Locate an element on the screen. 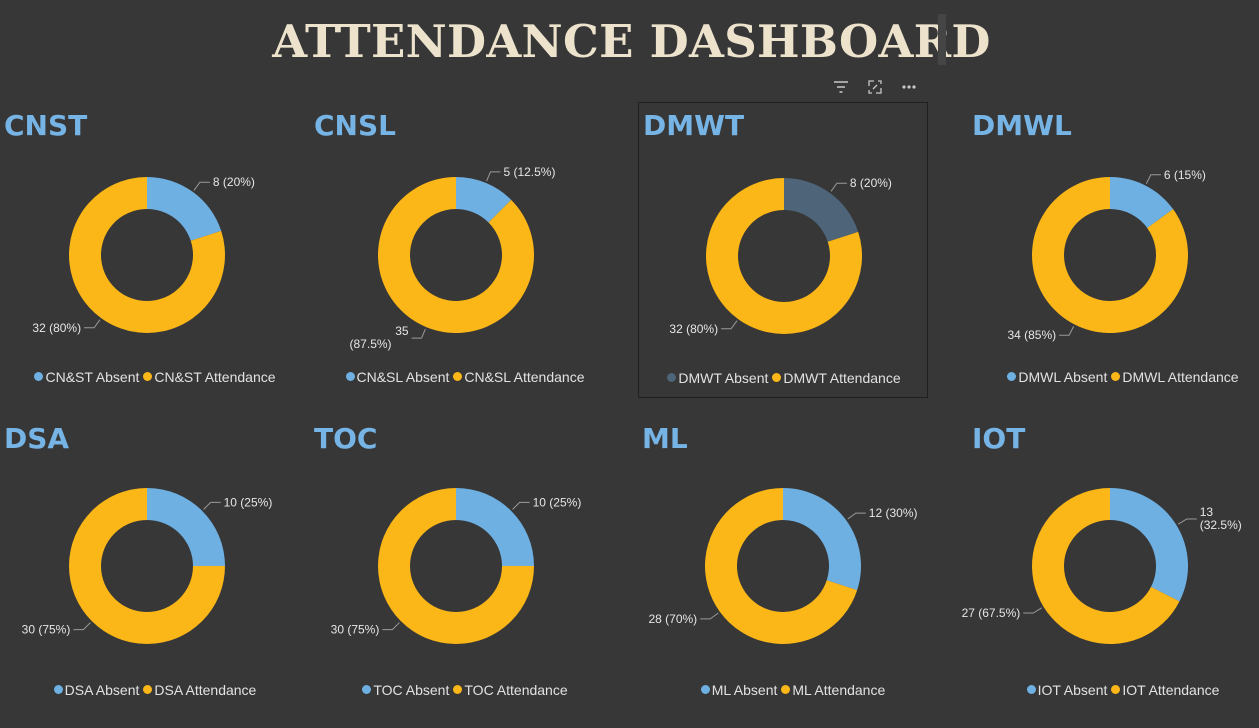 The height and width of the screenshot is (728, 1259). data-label: 5 (12.5%) is located at coordinates (529, 172).